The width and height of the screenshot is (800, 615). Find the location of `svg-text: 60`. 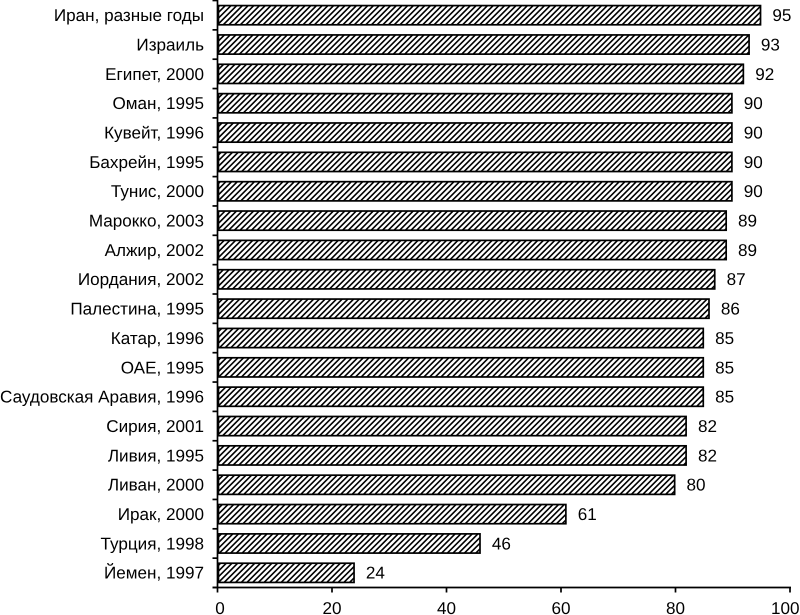

svg-text: 60 is located at coordinates (560, 607).